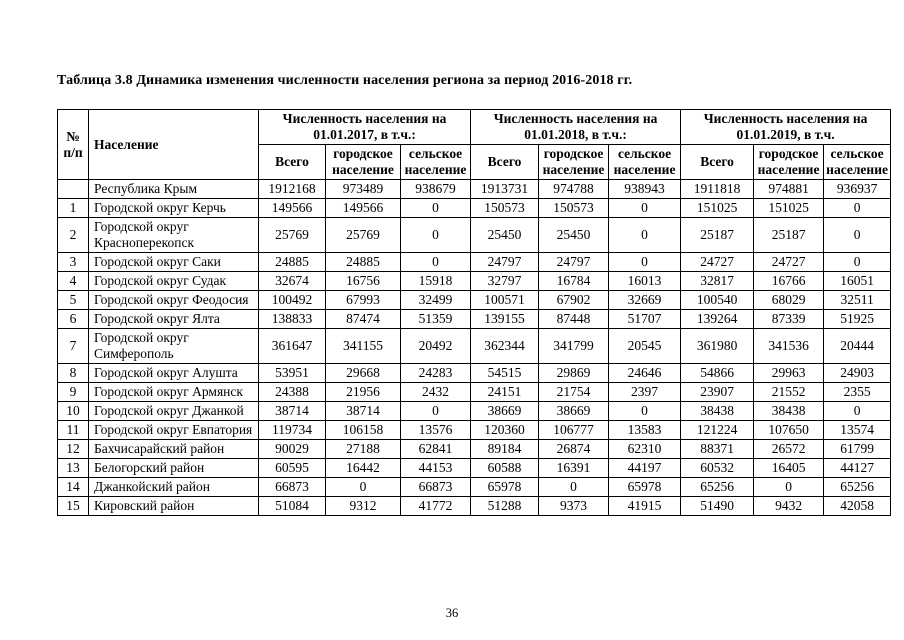 The image size is (904, 640). What do you see at coordinates (363, 189) in the screenshot?
I see `value-cell: 973489` at bounding box center [363, 189].